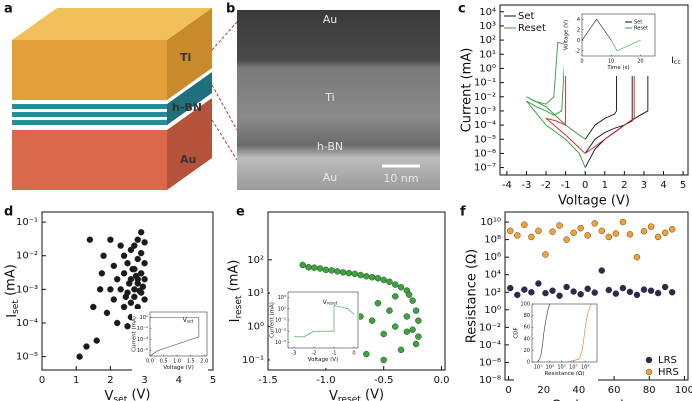  Describe the element at coordinates (638, 23) in the screenshot. I see `legend-label: Set` at that location.